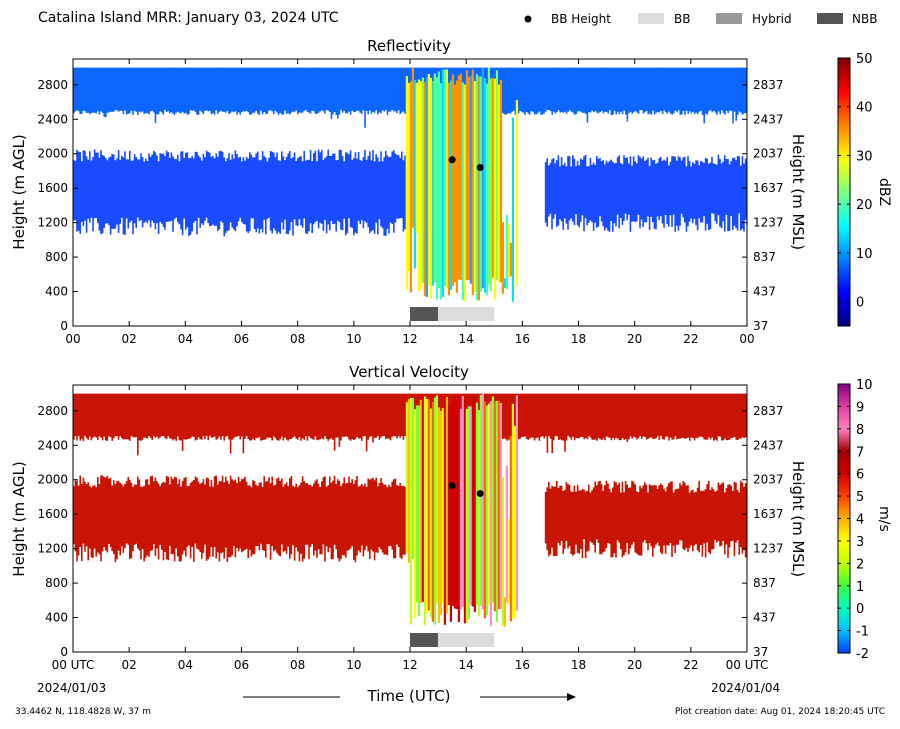  Describe the element at coordinates (571, 697) in the screenshot. I see `time-arrow-head` at that location.